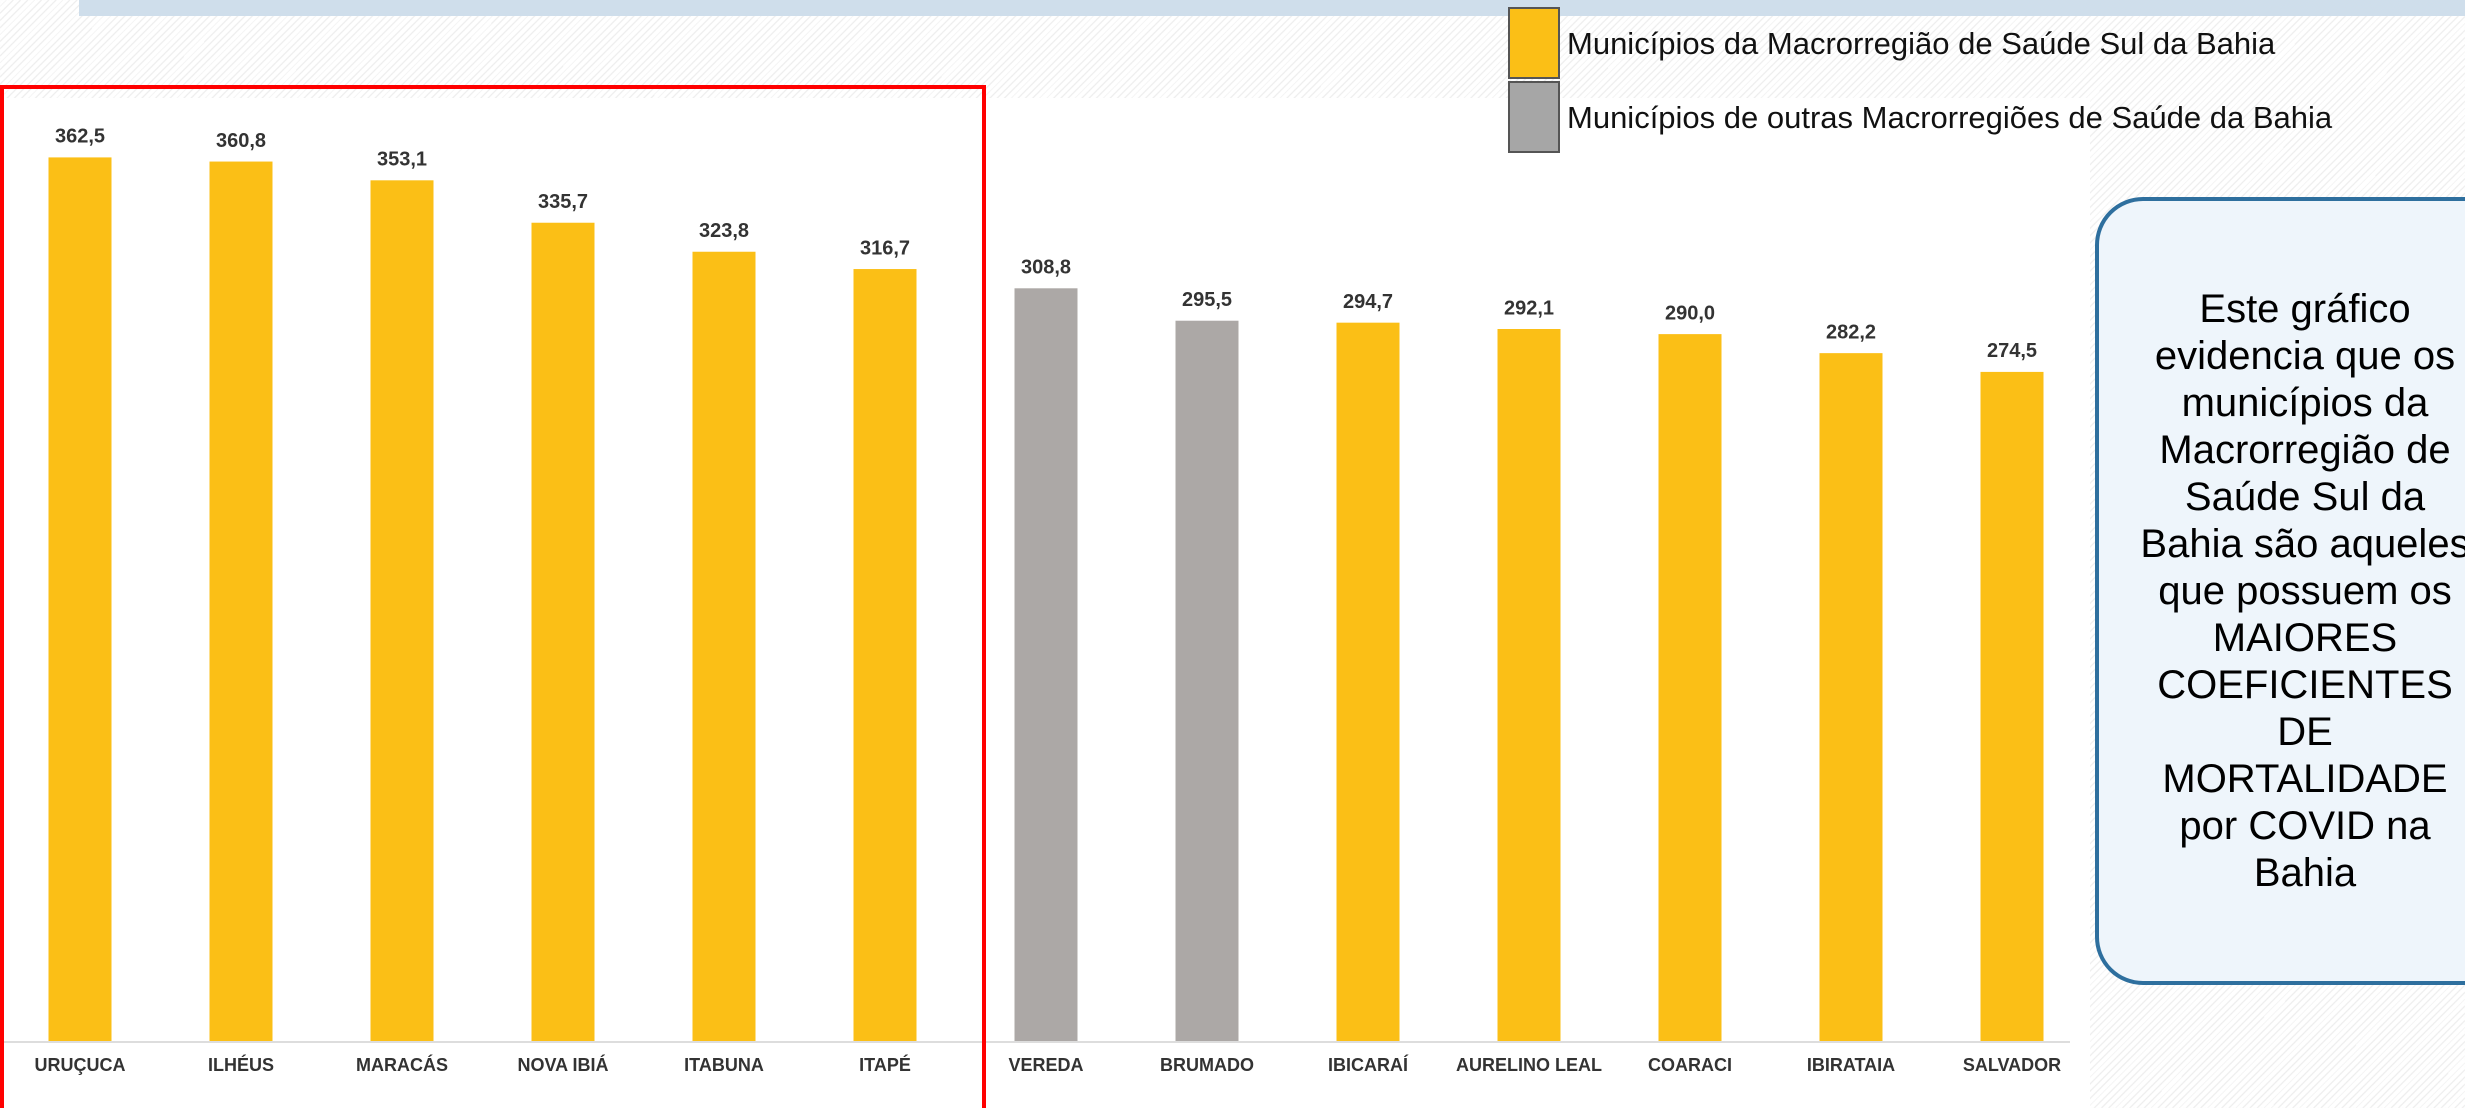 Image resolution: width=2465 pixels, height=1108 pixels. What do you see at coordinates (724, 1065) in the screenshot?
I see `x-tick-label: ITABUNA` at bounding box center [724, 1065].